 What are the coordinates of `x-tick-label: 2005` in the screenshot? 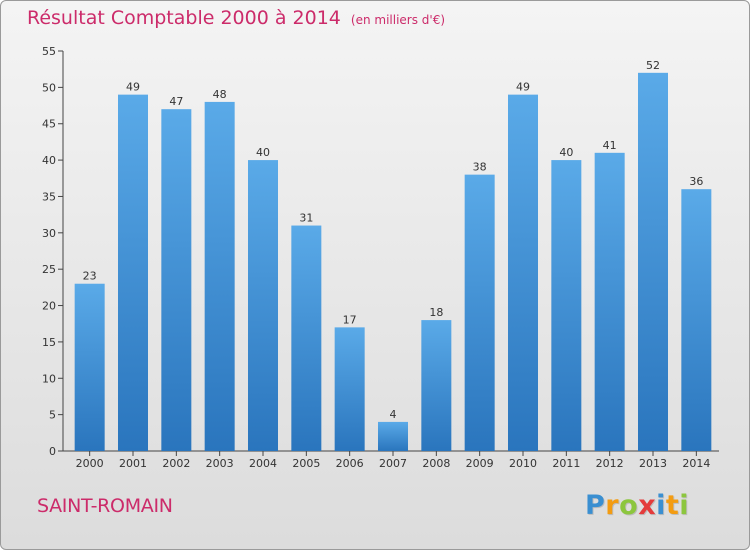 It's located at (306, 463).